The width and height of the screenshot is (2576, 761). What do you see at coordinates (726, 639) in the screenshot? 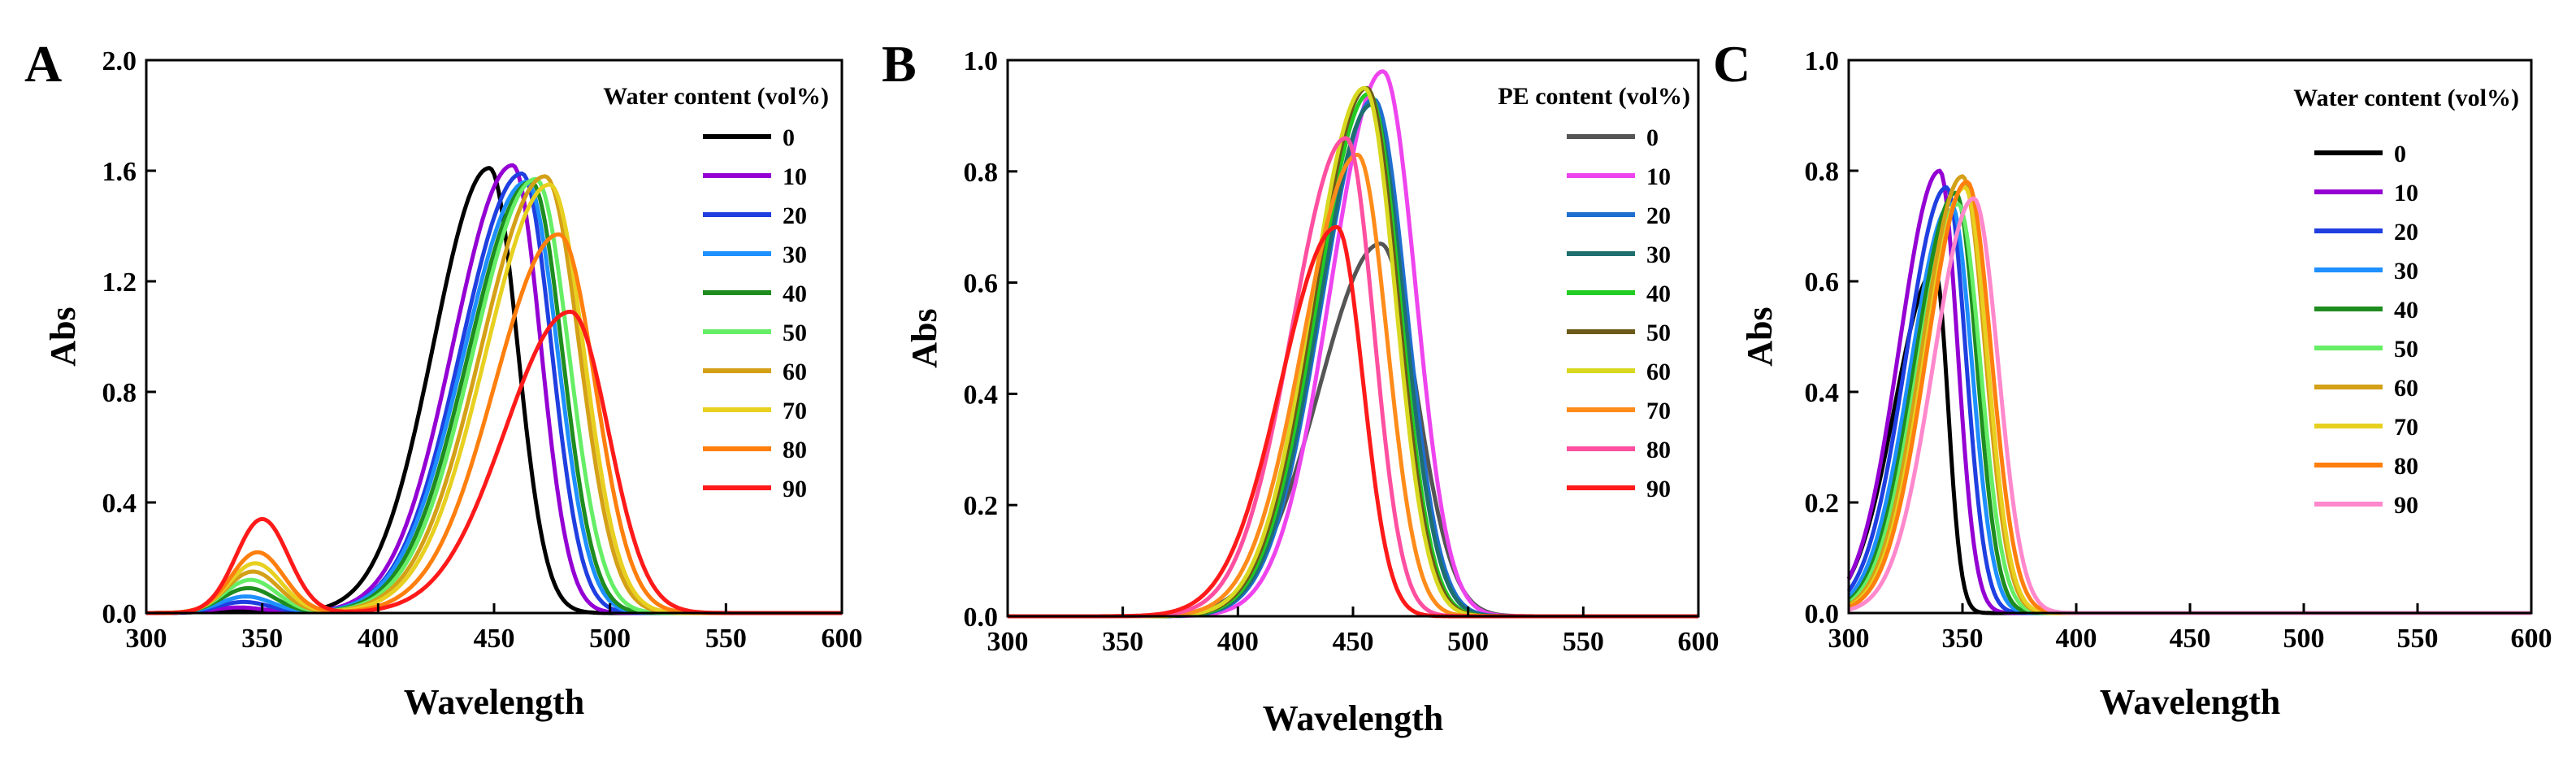
I see `panel-a-x-tick-label: 550` at bounding box center [726, 639].